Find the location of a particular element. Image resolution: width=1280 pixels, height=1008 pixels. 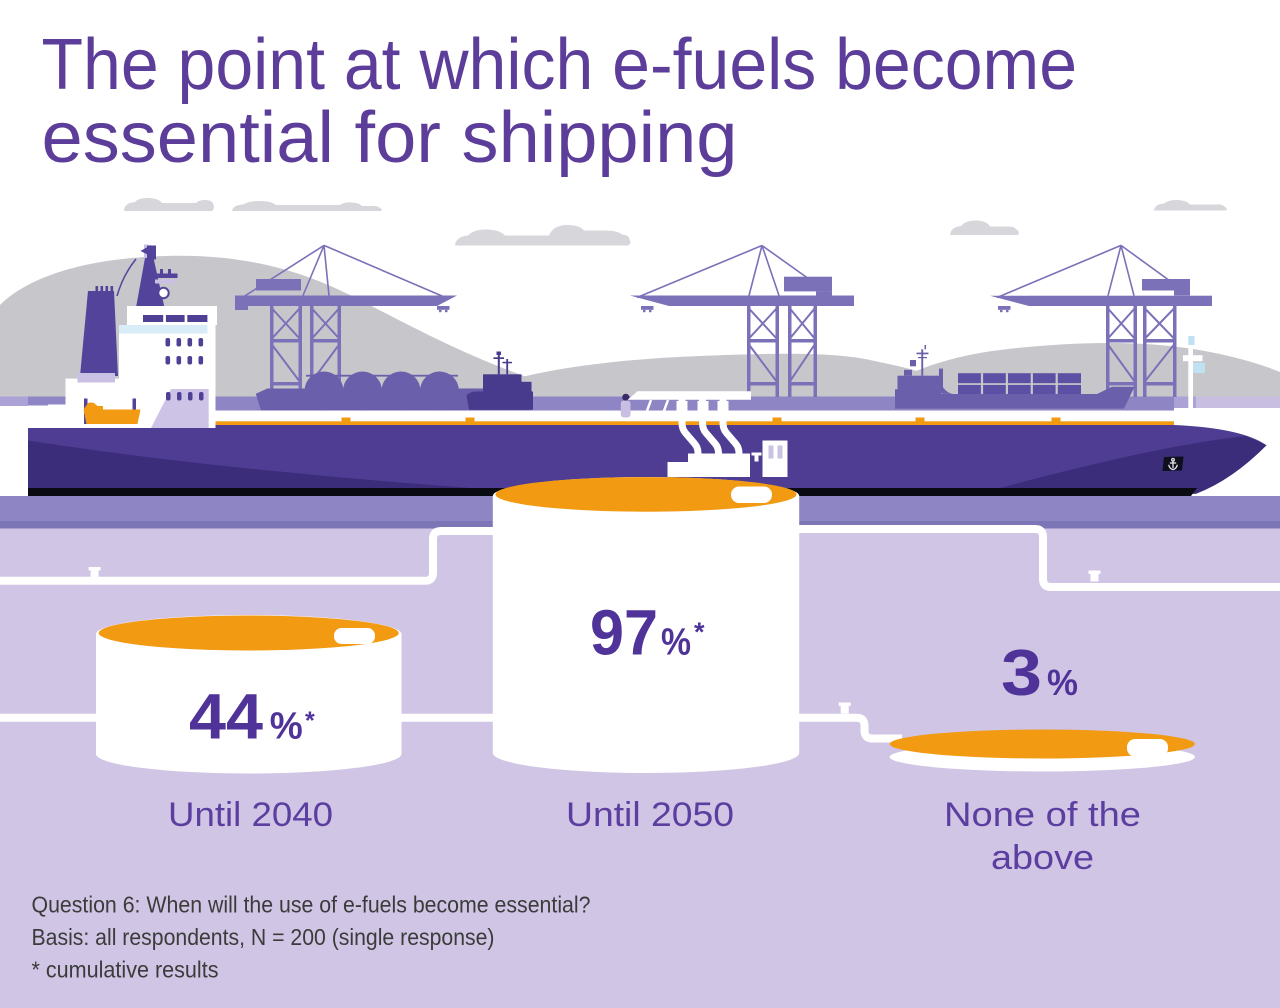

svg-text: essential for shipping is located at coordinates (390, 138).